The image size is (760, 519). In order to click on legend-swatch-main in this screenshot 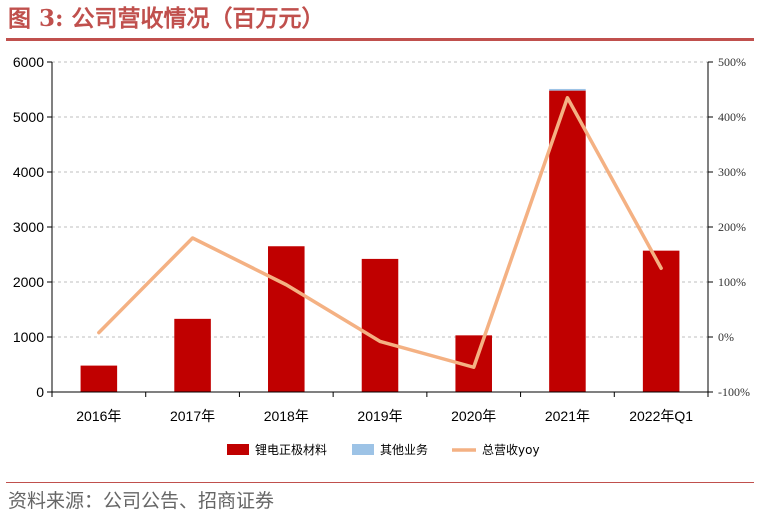, I will do `click(238, 449)`.